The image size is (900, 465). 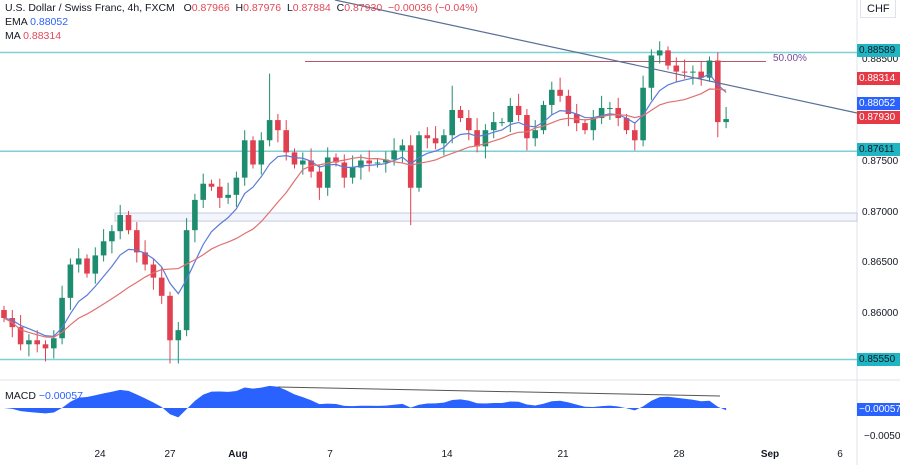 I want to click on ma-price-badge: 0.88314, so click(x=878, y=78).